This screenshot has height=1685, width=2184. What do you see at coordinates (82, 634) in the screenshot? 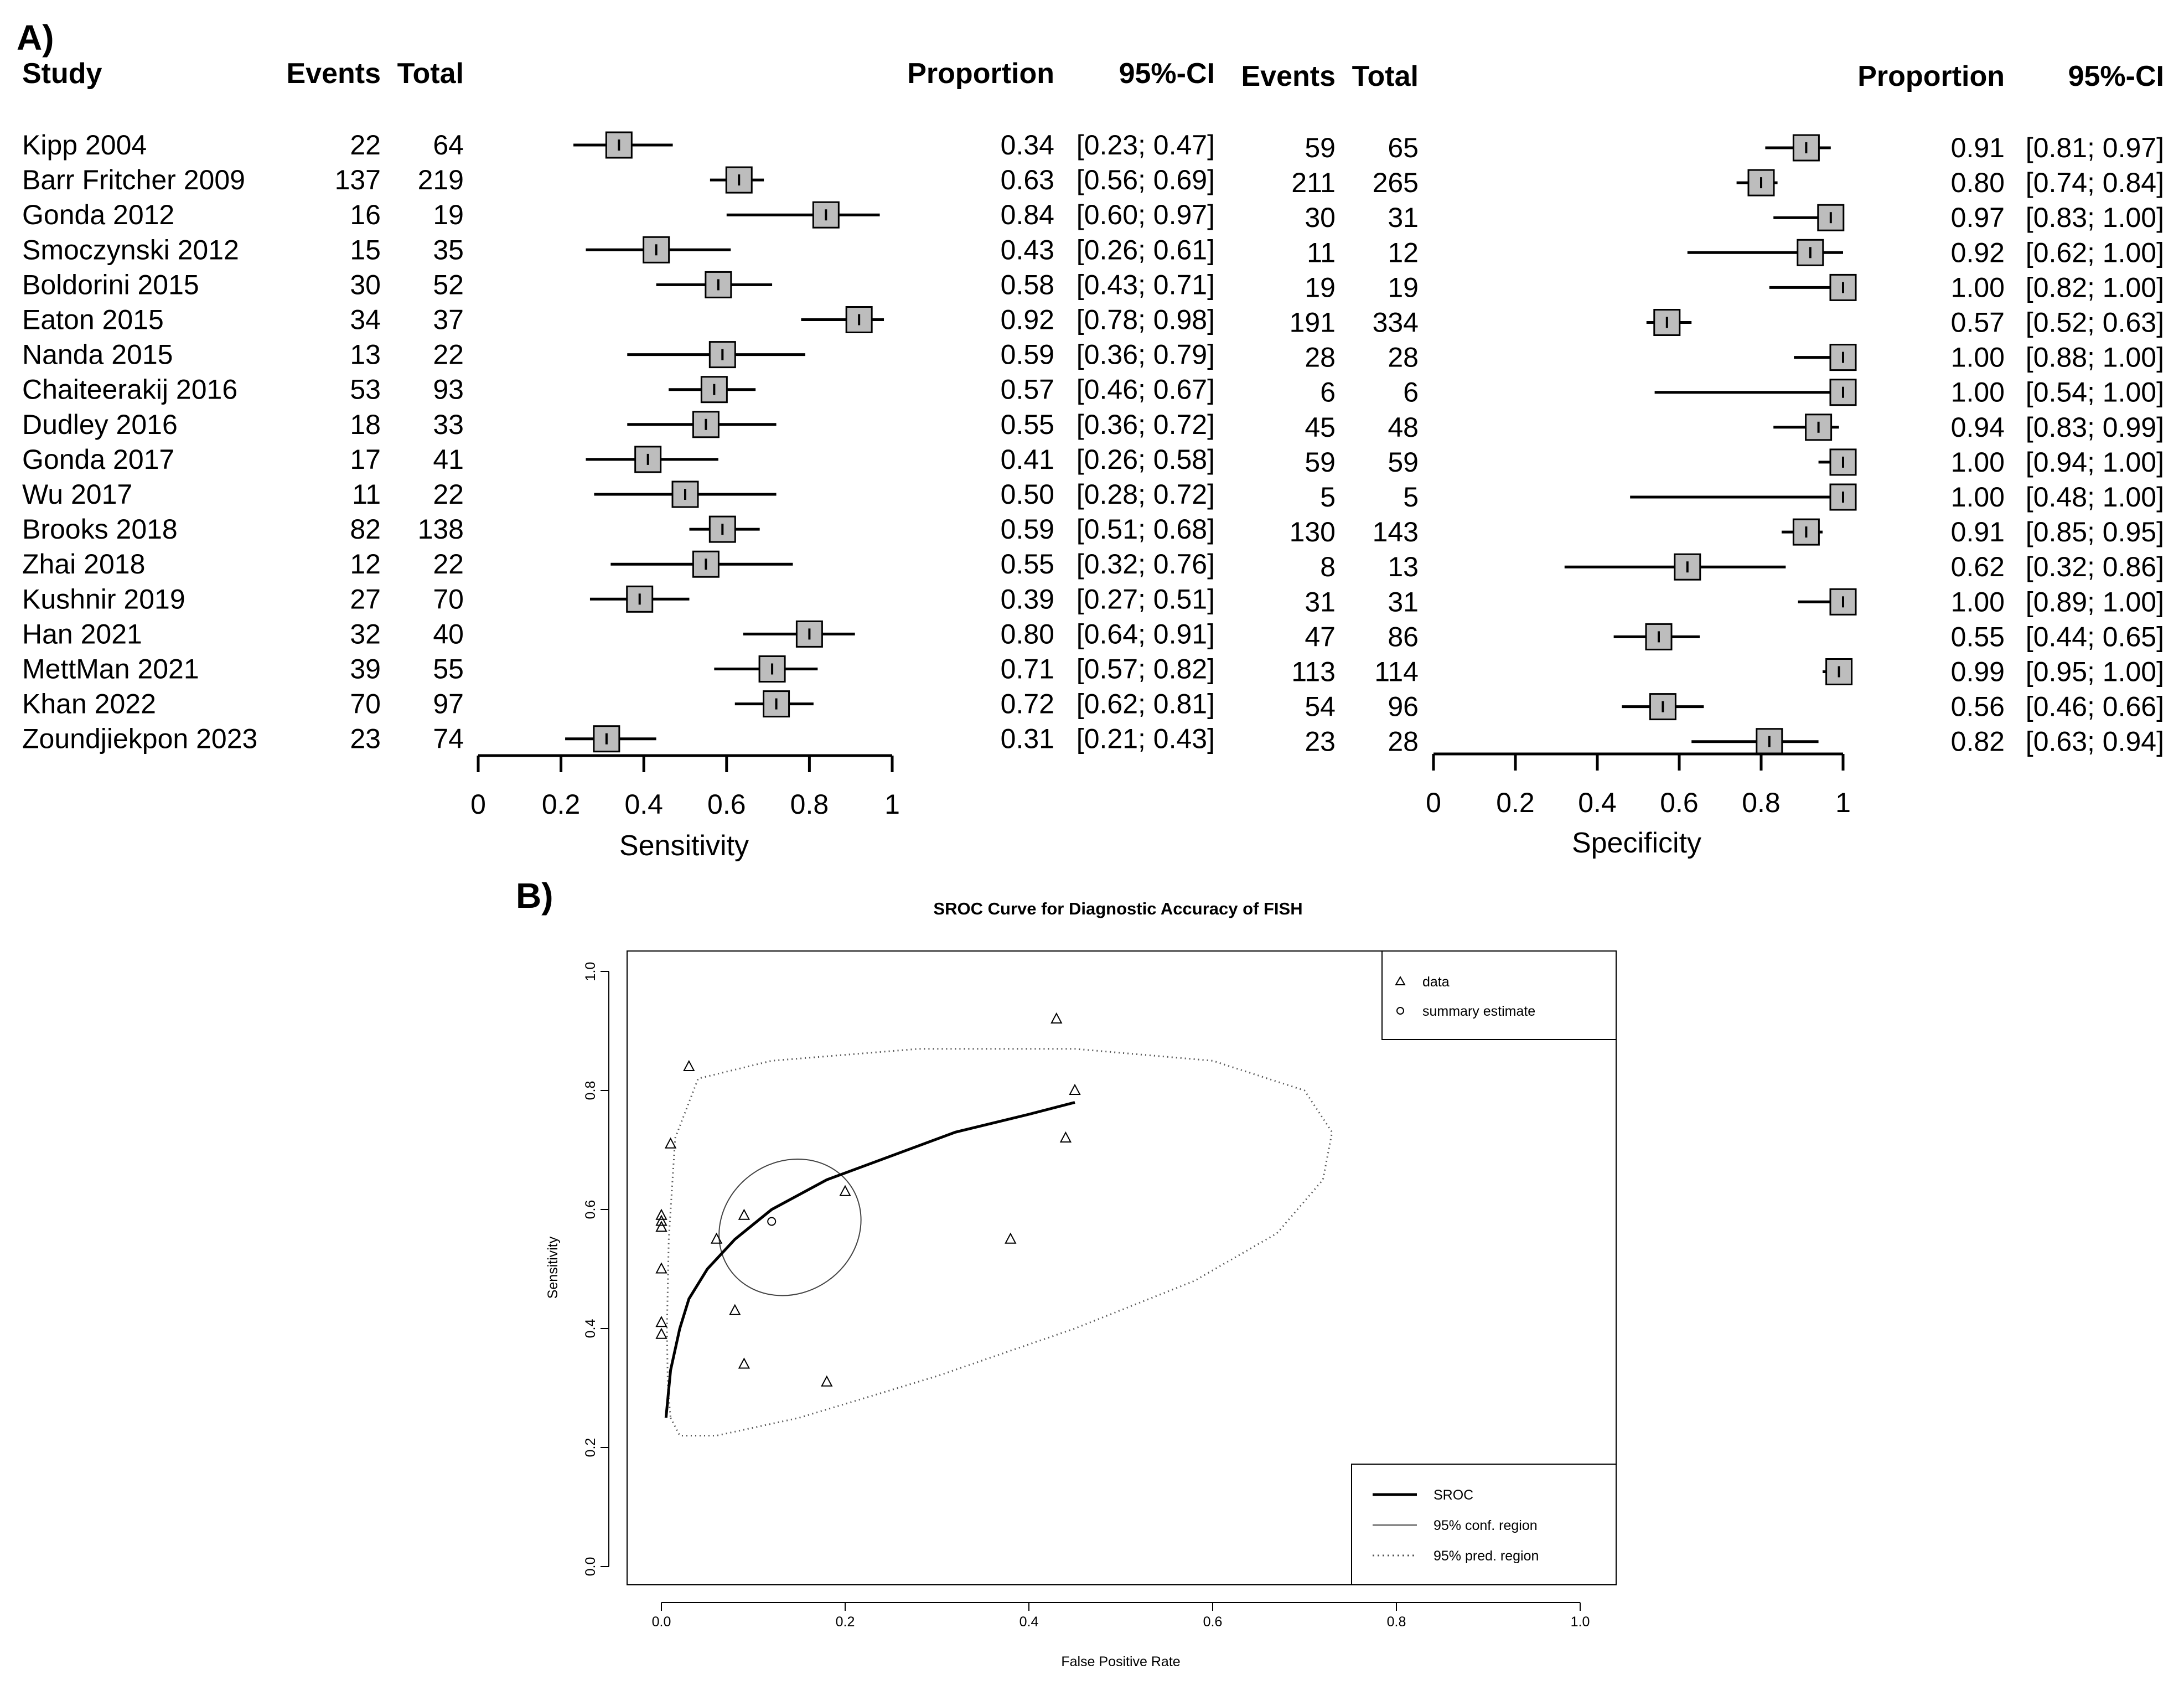
I see `study-name: Han 2021` at bounding box center [82, 634].